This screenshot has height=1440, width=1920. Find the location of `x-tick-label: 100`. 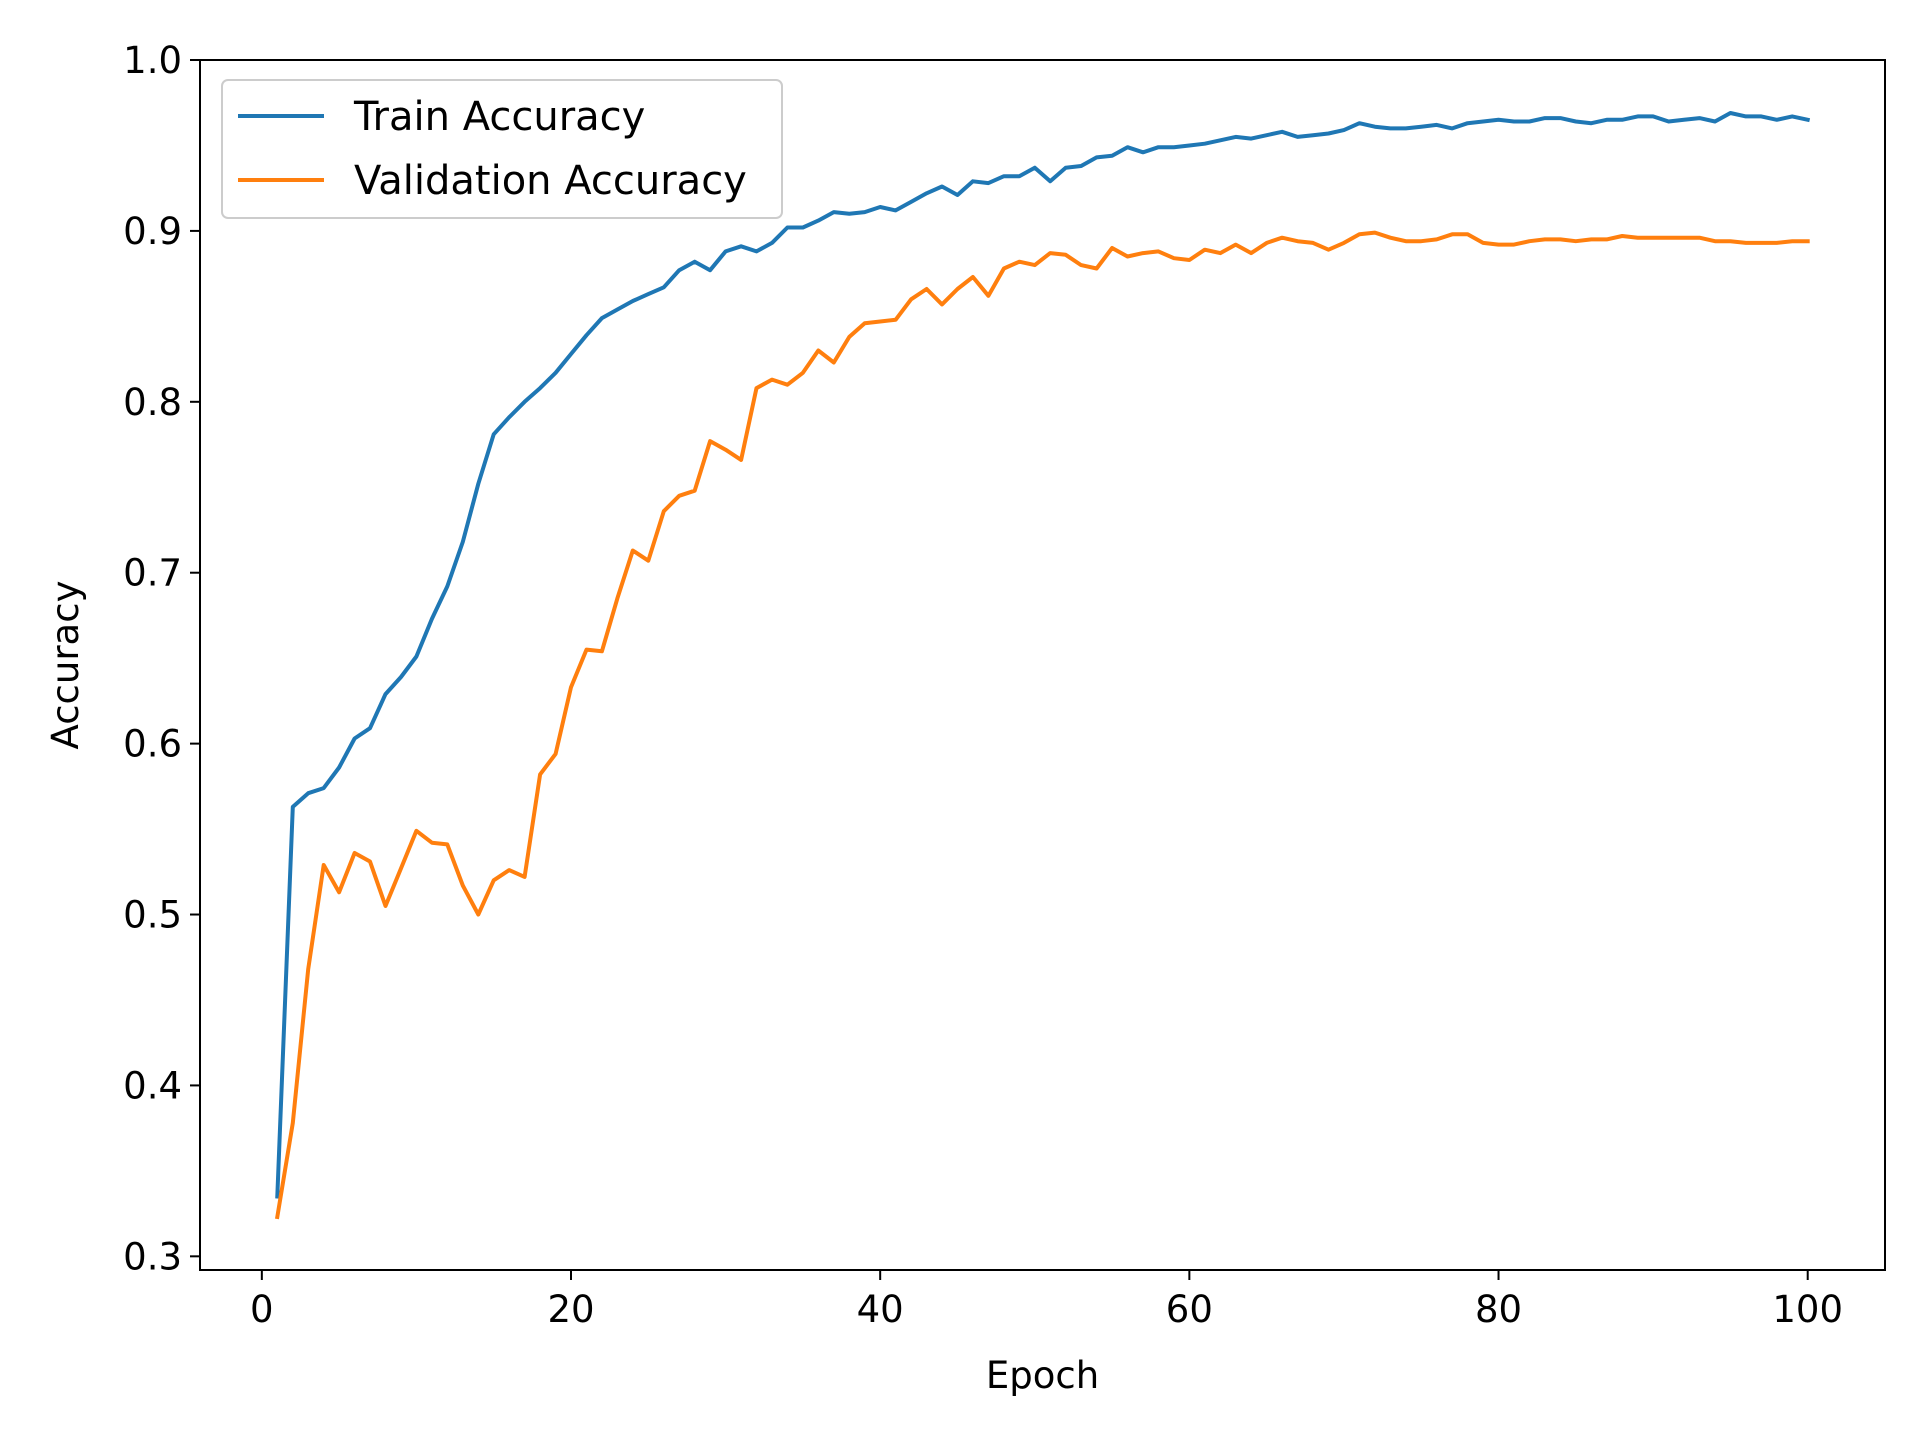

x-tick-label: 100 is located at coordinates (1807, 1309).